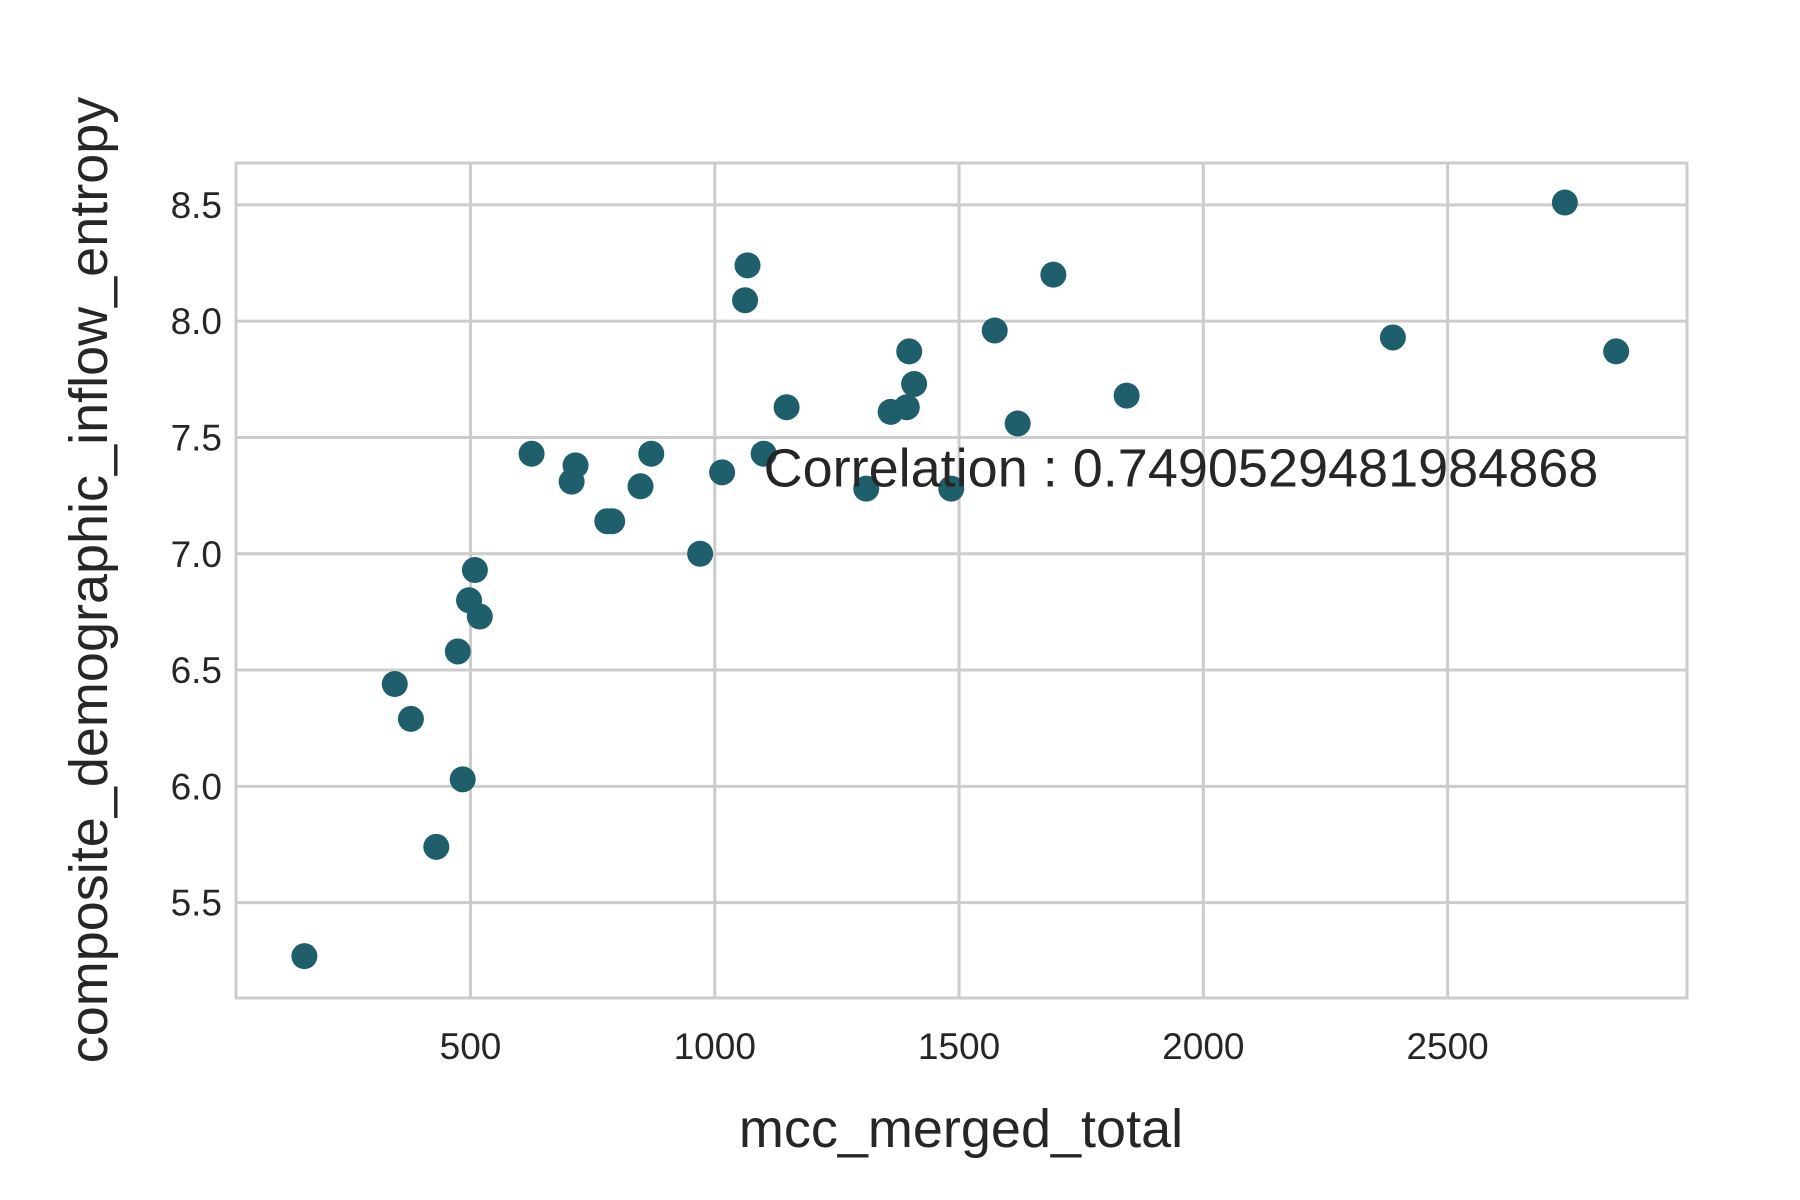 The width and height of the screenshot is (1800, 1200). What do you see at coordinates (1203, 1046) in the screenshot?
I see `x-tick-label: 2000` at bounding box center [1203, 1046].